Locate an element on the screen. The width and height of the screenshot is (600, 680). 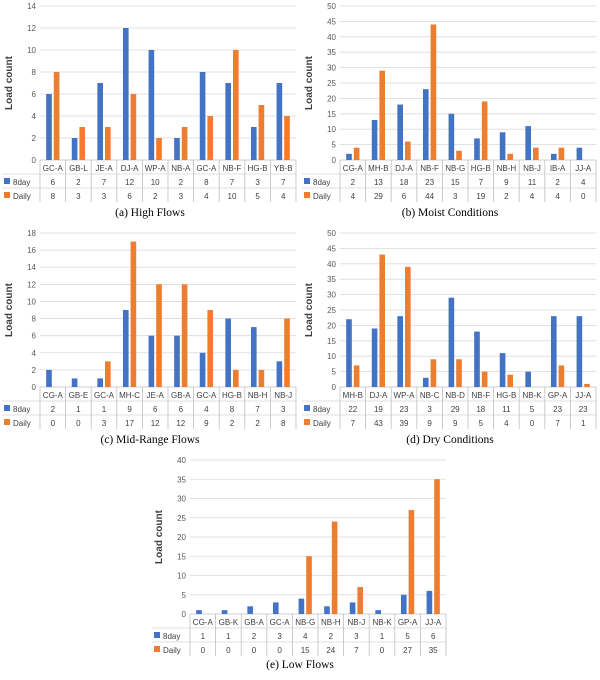
table-value: 4 is located at coordinates (206, 196).